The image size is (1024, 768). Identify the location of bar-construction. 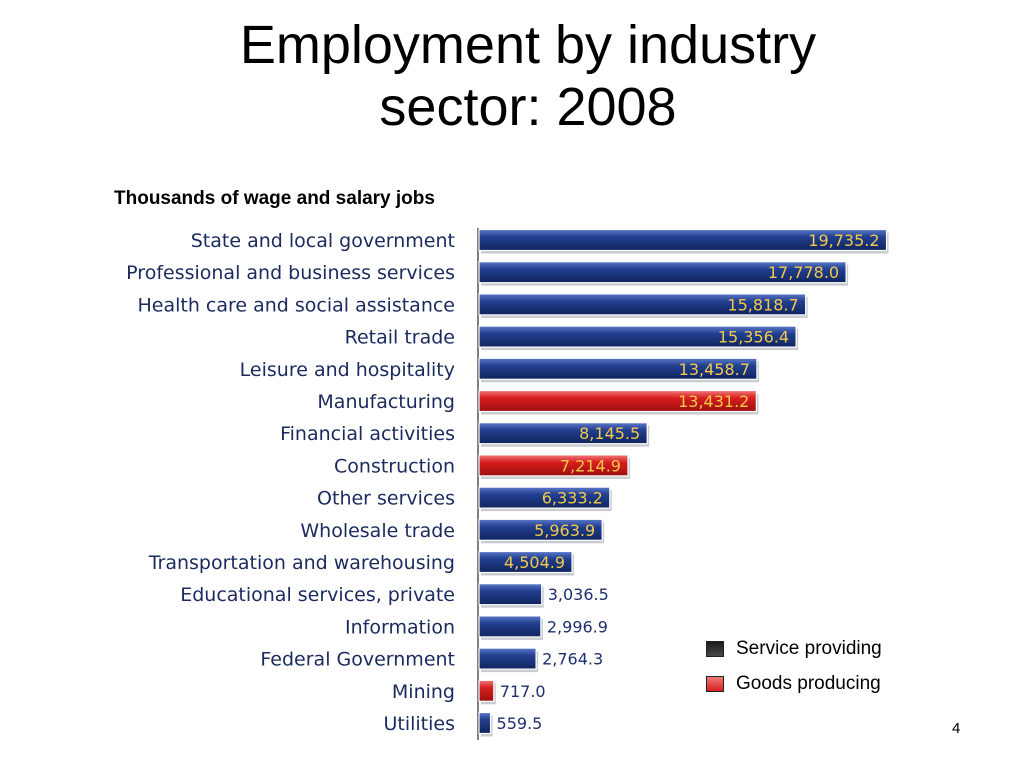
(553, 465).